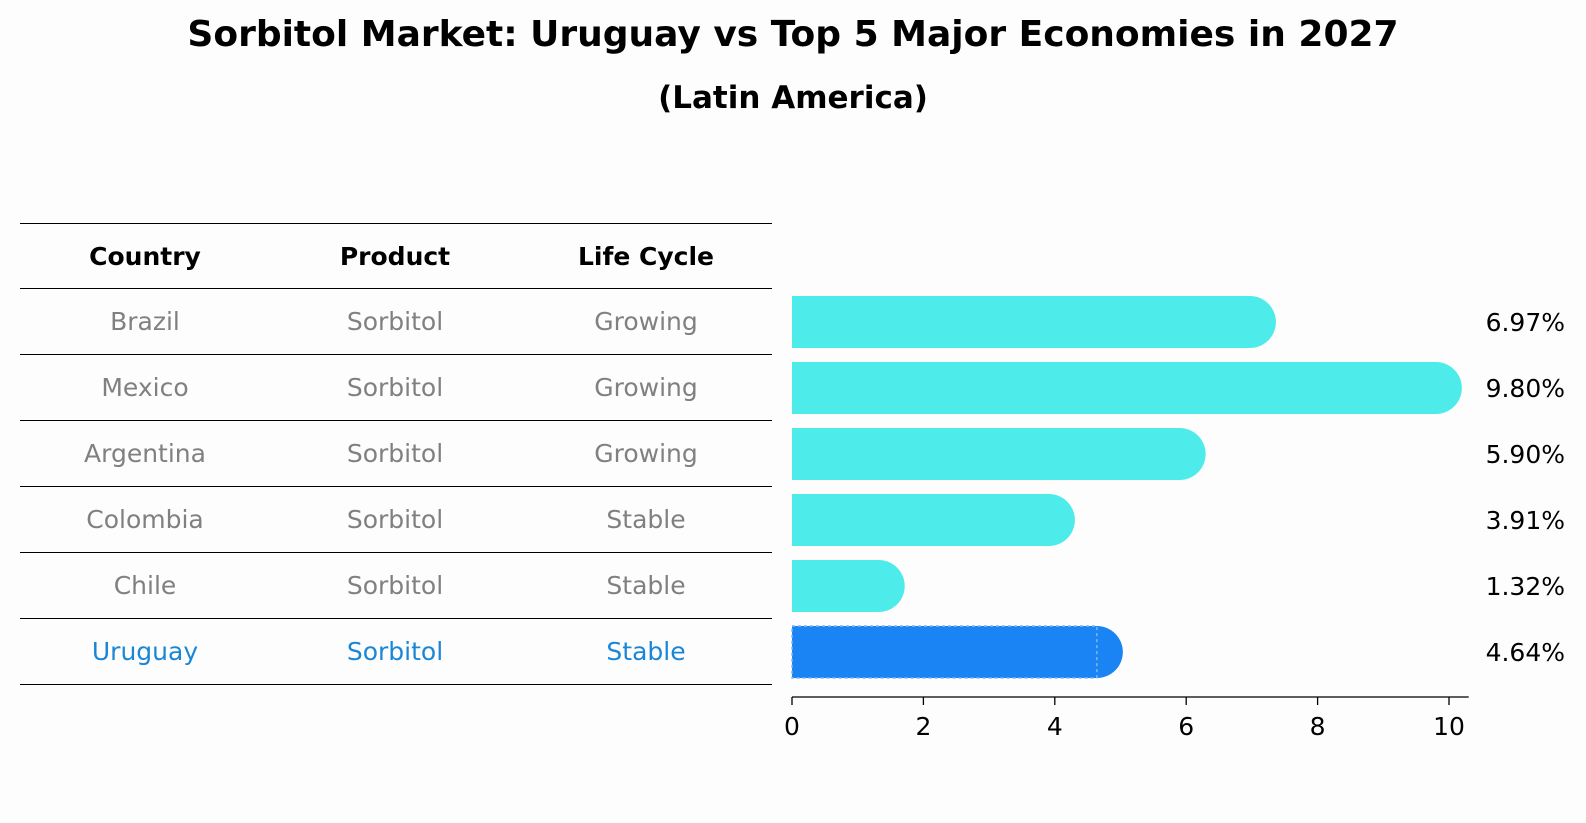  What do you see at coordinates (1055, 726) in the screenshot?
I see `x-tick-label: 4` at bounding box center [1055, 726].